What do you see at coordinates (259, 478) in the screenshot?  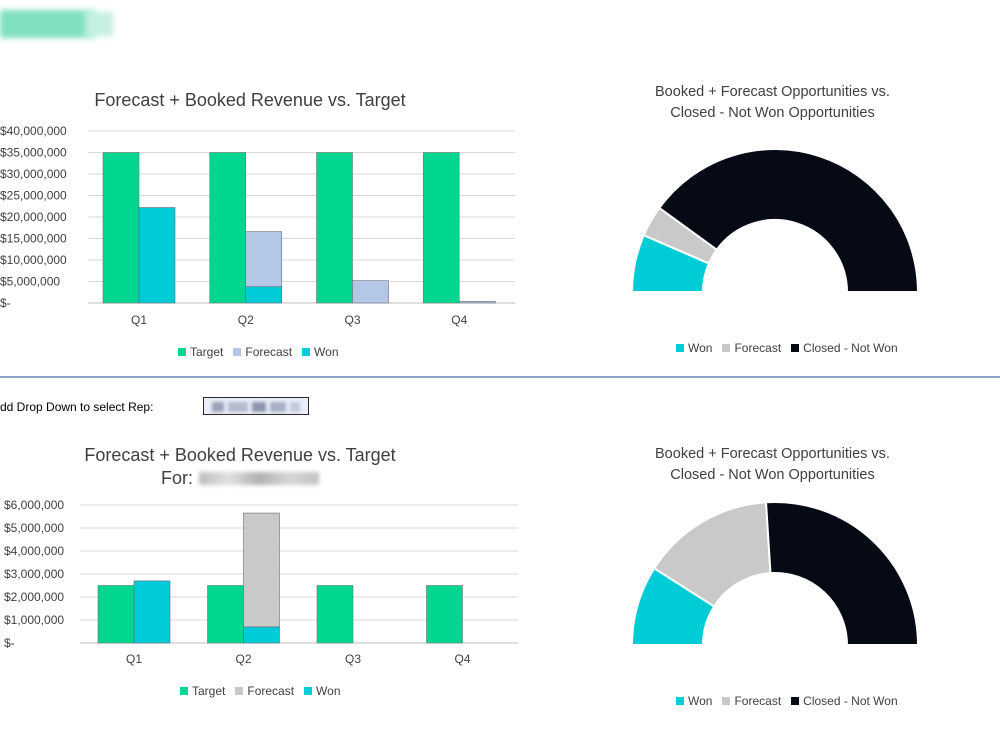 I see `redacted-rep-name` at bounding box center [259, 478].